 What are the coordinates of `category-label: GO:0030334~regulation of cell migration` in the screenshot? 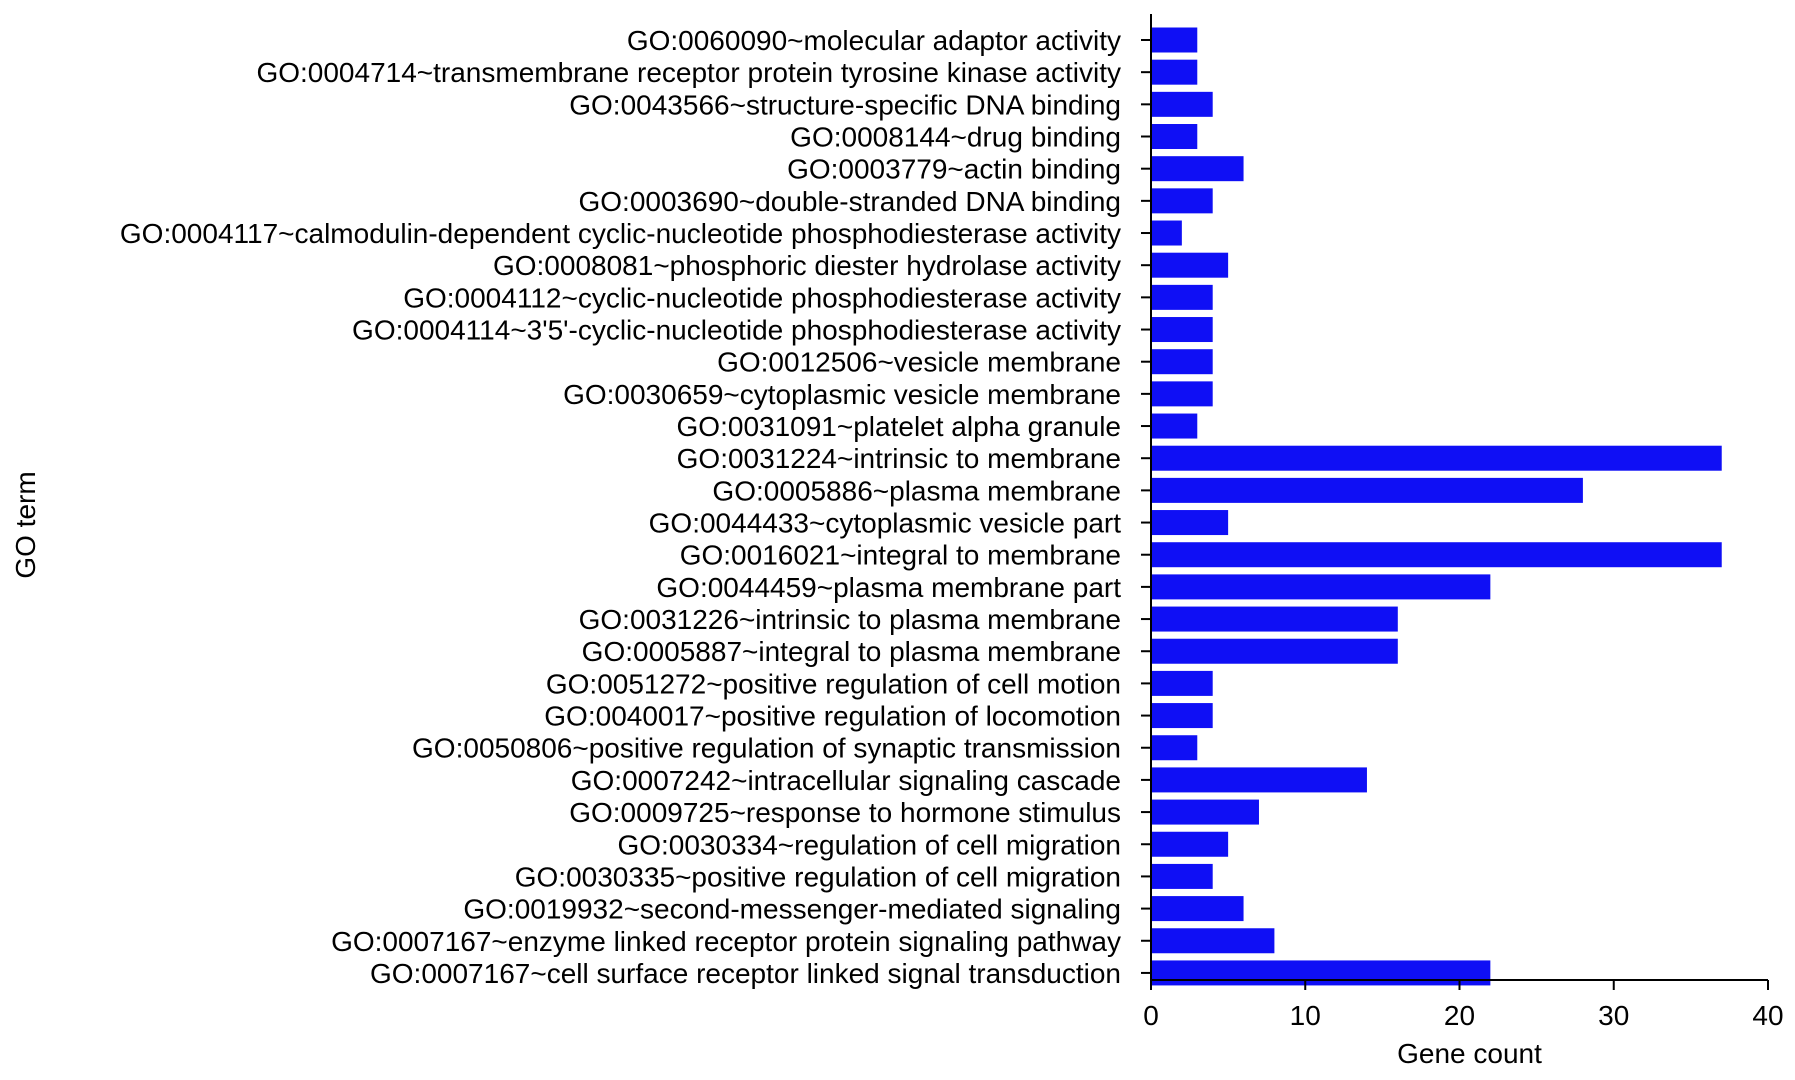 It's located at (869, 844).